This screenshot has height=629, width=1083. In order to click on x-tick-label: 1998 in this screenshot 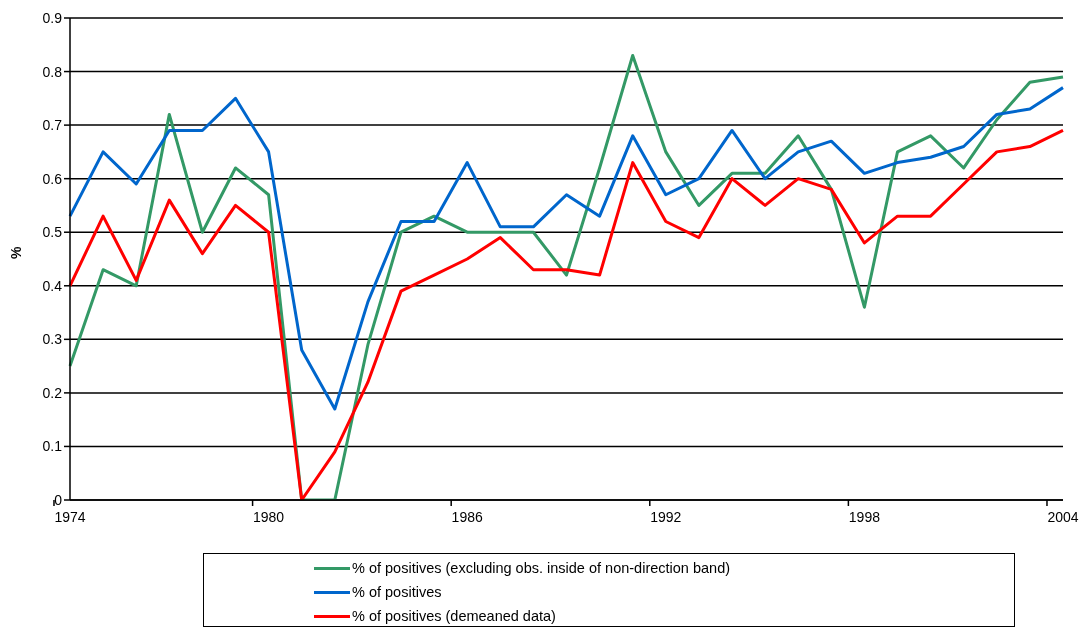, I will do `click(864, 517)`.